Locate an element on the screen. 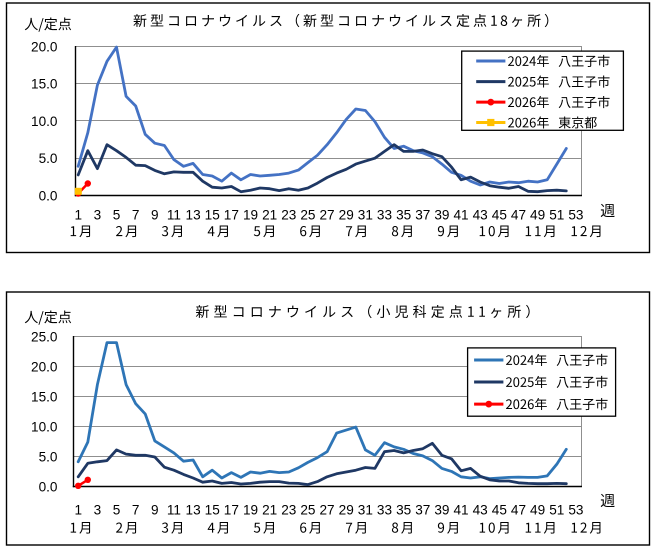  svg-text: 25.0 is located at coordinates (44, 336).